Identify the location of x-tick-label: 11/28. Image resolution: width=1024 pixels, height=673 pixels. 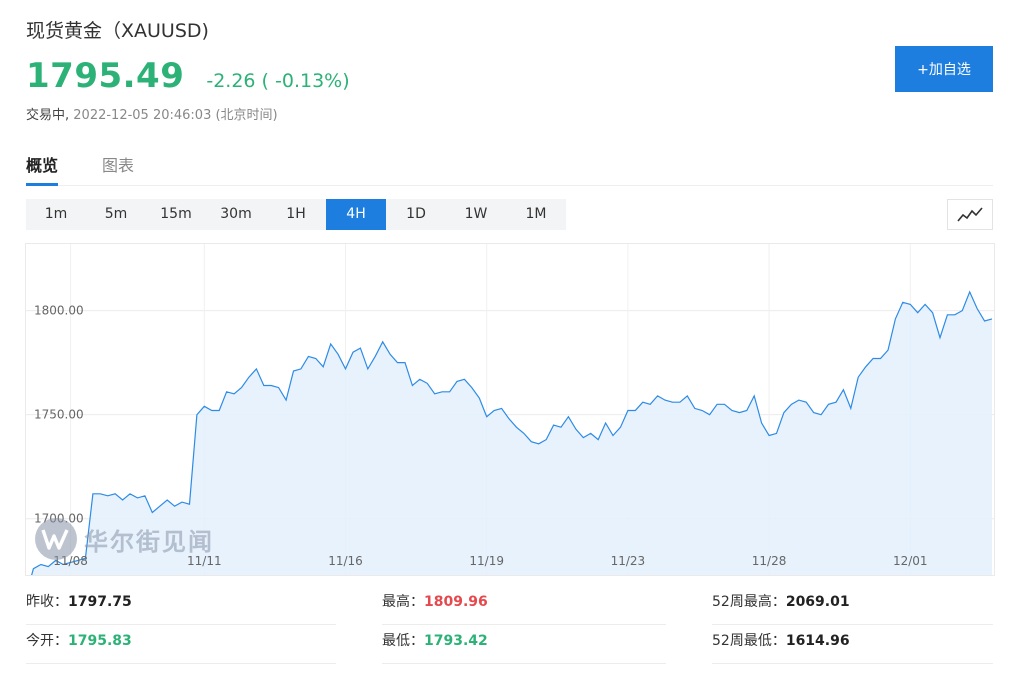
(769, 561).